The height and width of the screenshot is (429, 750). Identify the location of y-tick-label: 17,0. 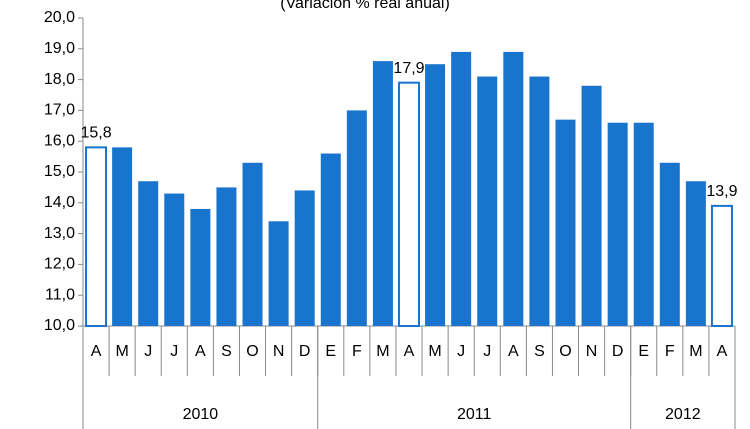
(59, 110).